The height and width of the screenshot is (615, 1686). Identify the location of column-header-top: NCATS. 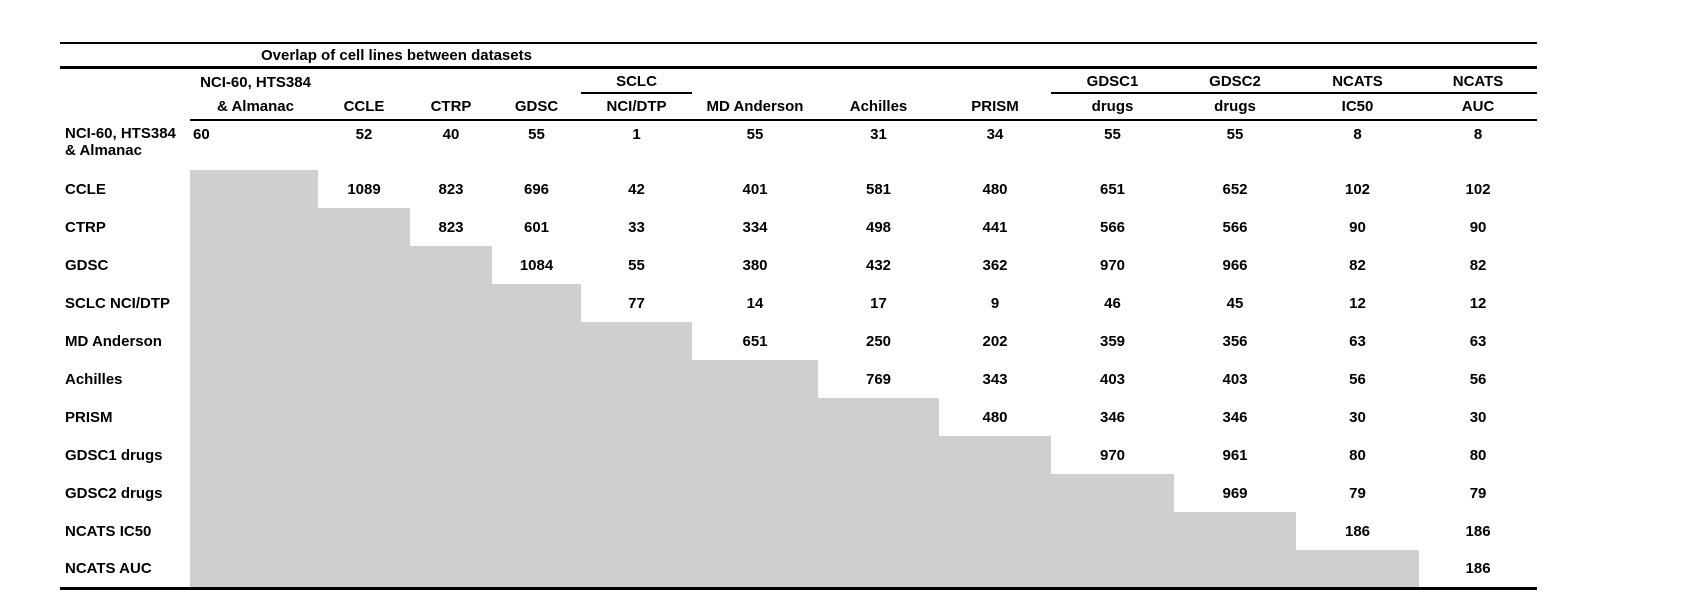
(1357, 80).